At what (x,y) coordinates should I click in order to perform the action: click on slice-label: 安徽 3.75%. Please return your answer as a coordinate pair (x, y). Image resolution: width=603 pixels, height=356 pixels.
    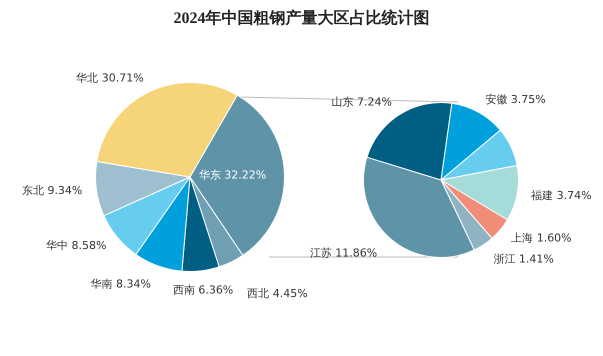
    Looking at the image, I should click on (515, 99).